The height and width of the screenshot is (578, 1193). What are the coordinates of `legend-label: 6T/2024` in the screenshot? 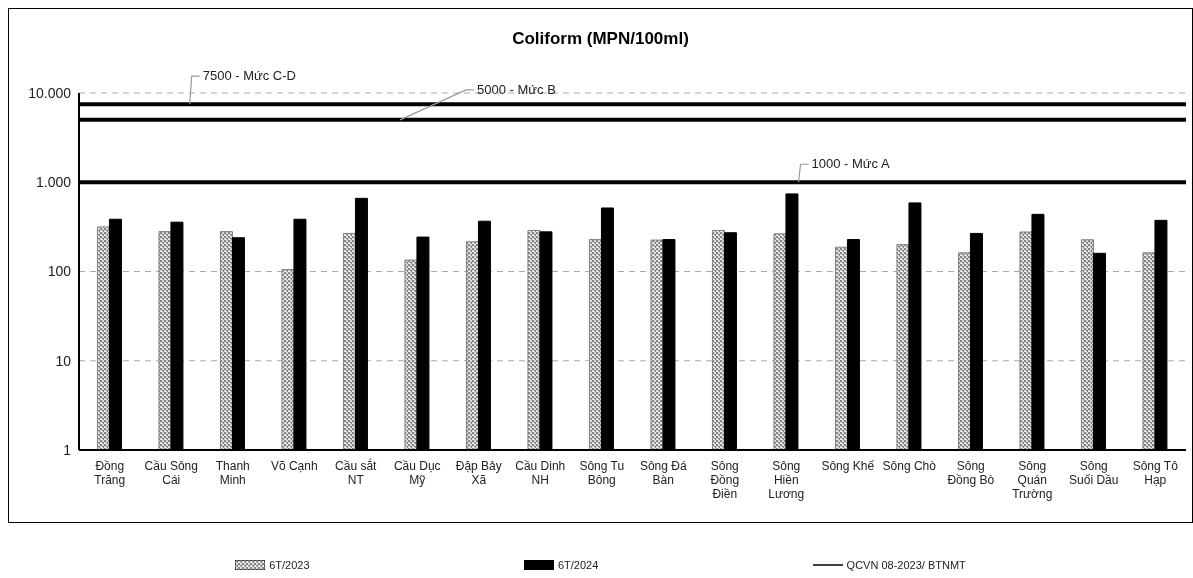 It's located at (578, 565).